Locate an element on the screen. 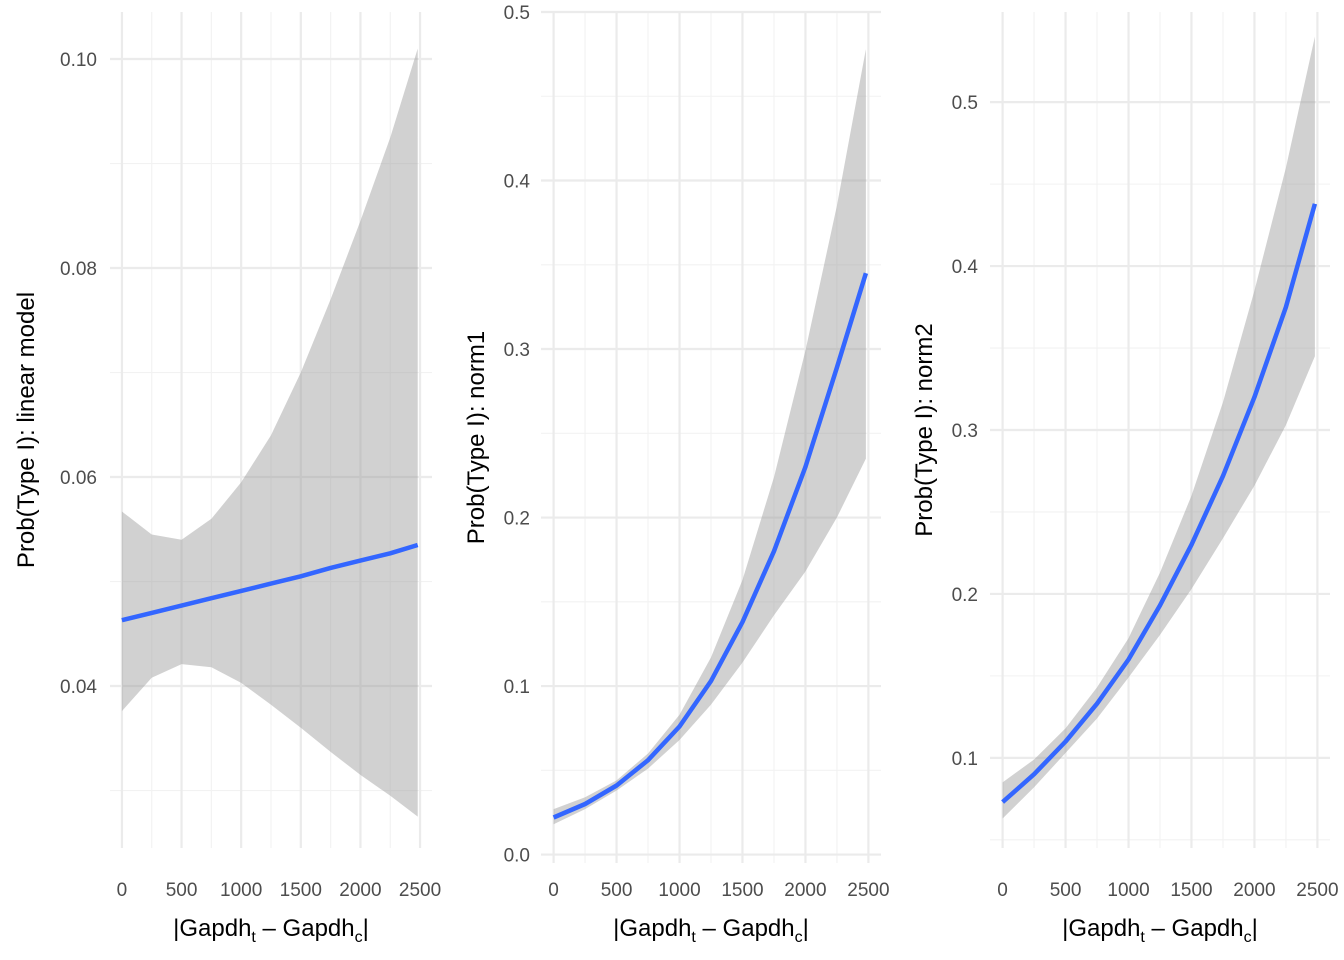 This screenshot has height=960, width=1344. y-tick-label: 0.08 is located at coordinates (78, 269).